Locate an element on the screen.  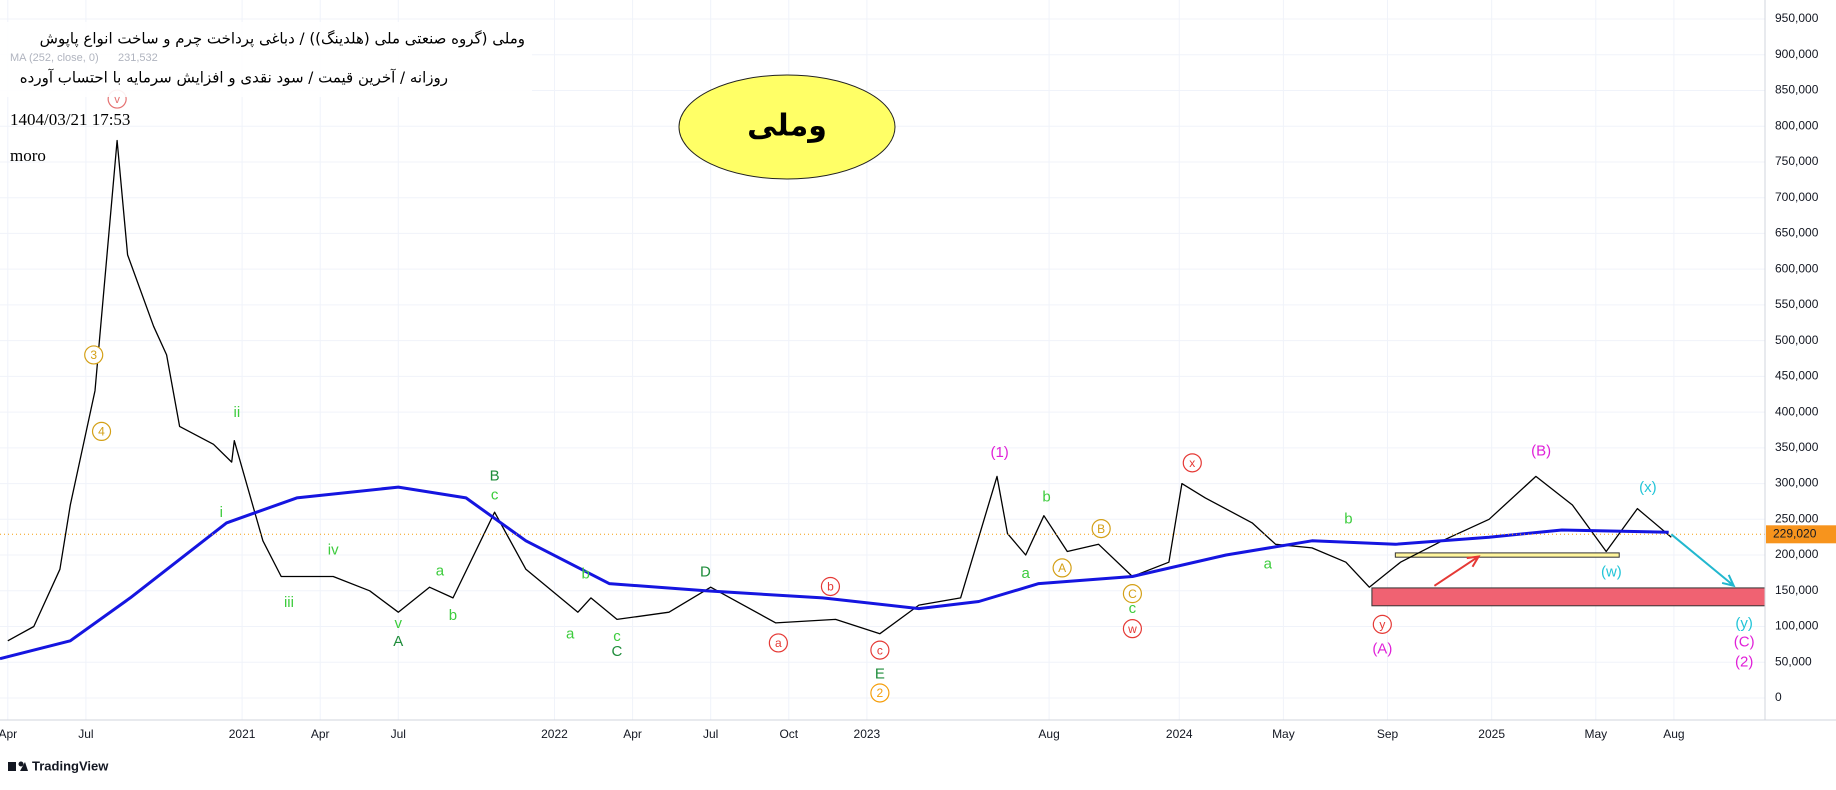
x-tick-label: 2022 is located at coordinates (554, 734).